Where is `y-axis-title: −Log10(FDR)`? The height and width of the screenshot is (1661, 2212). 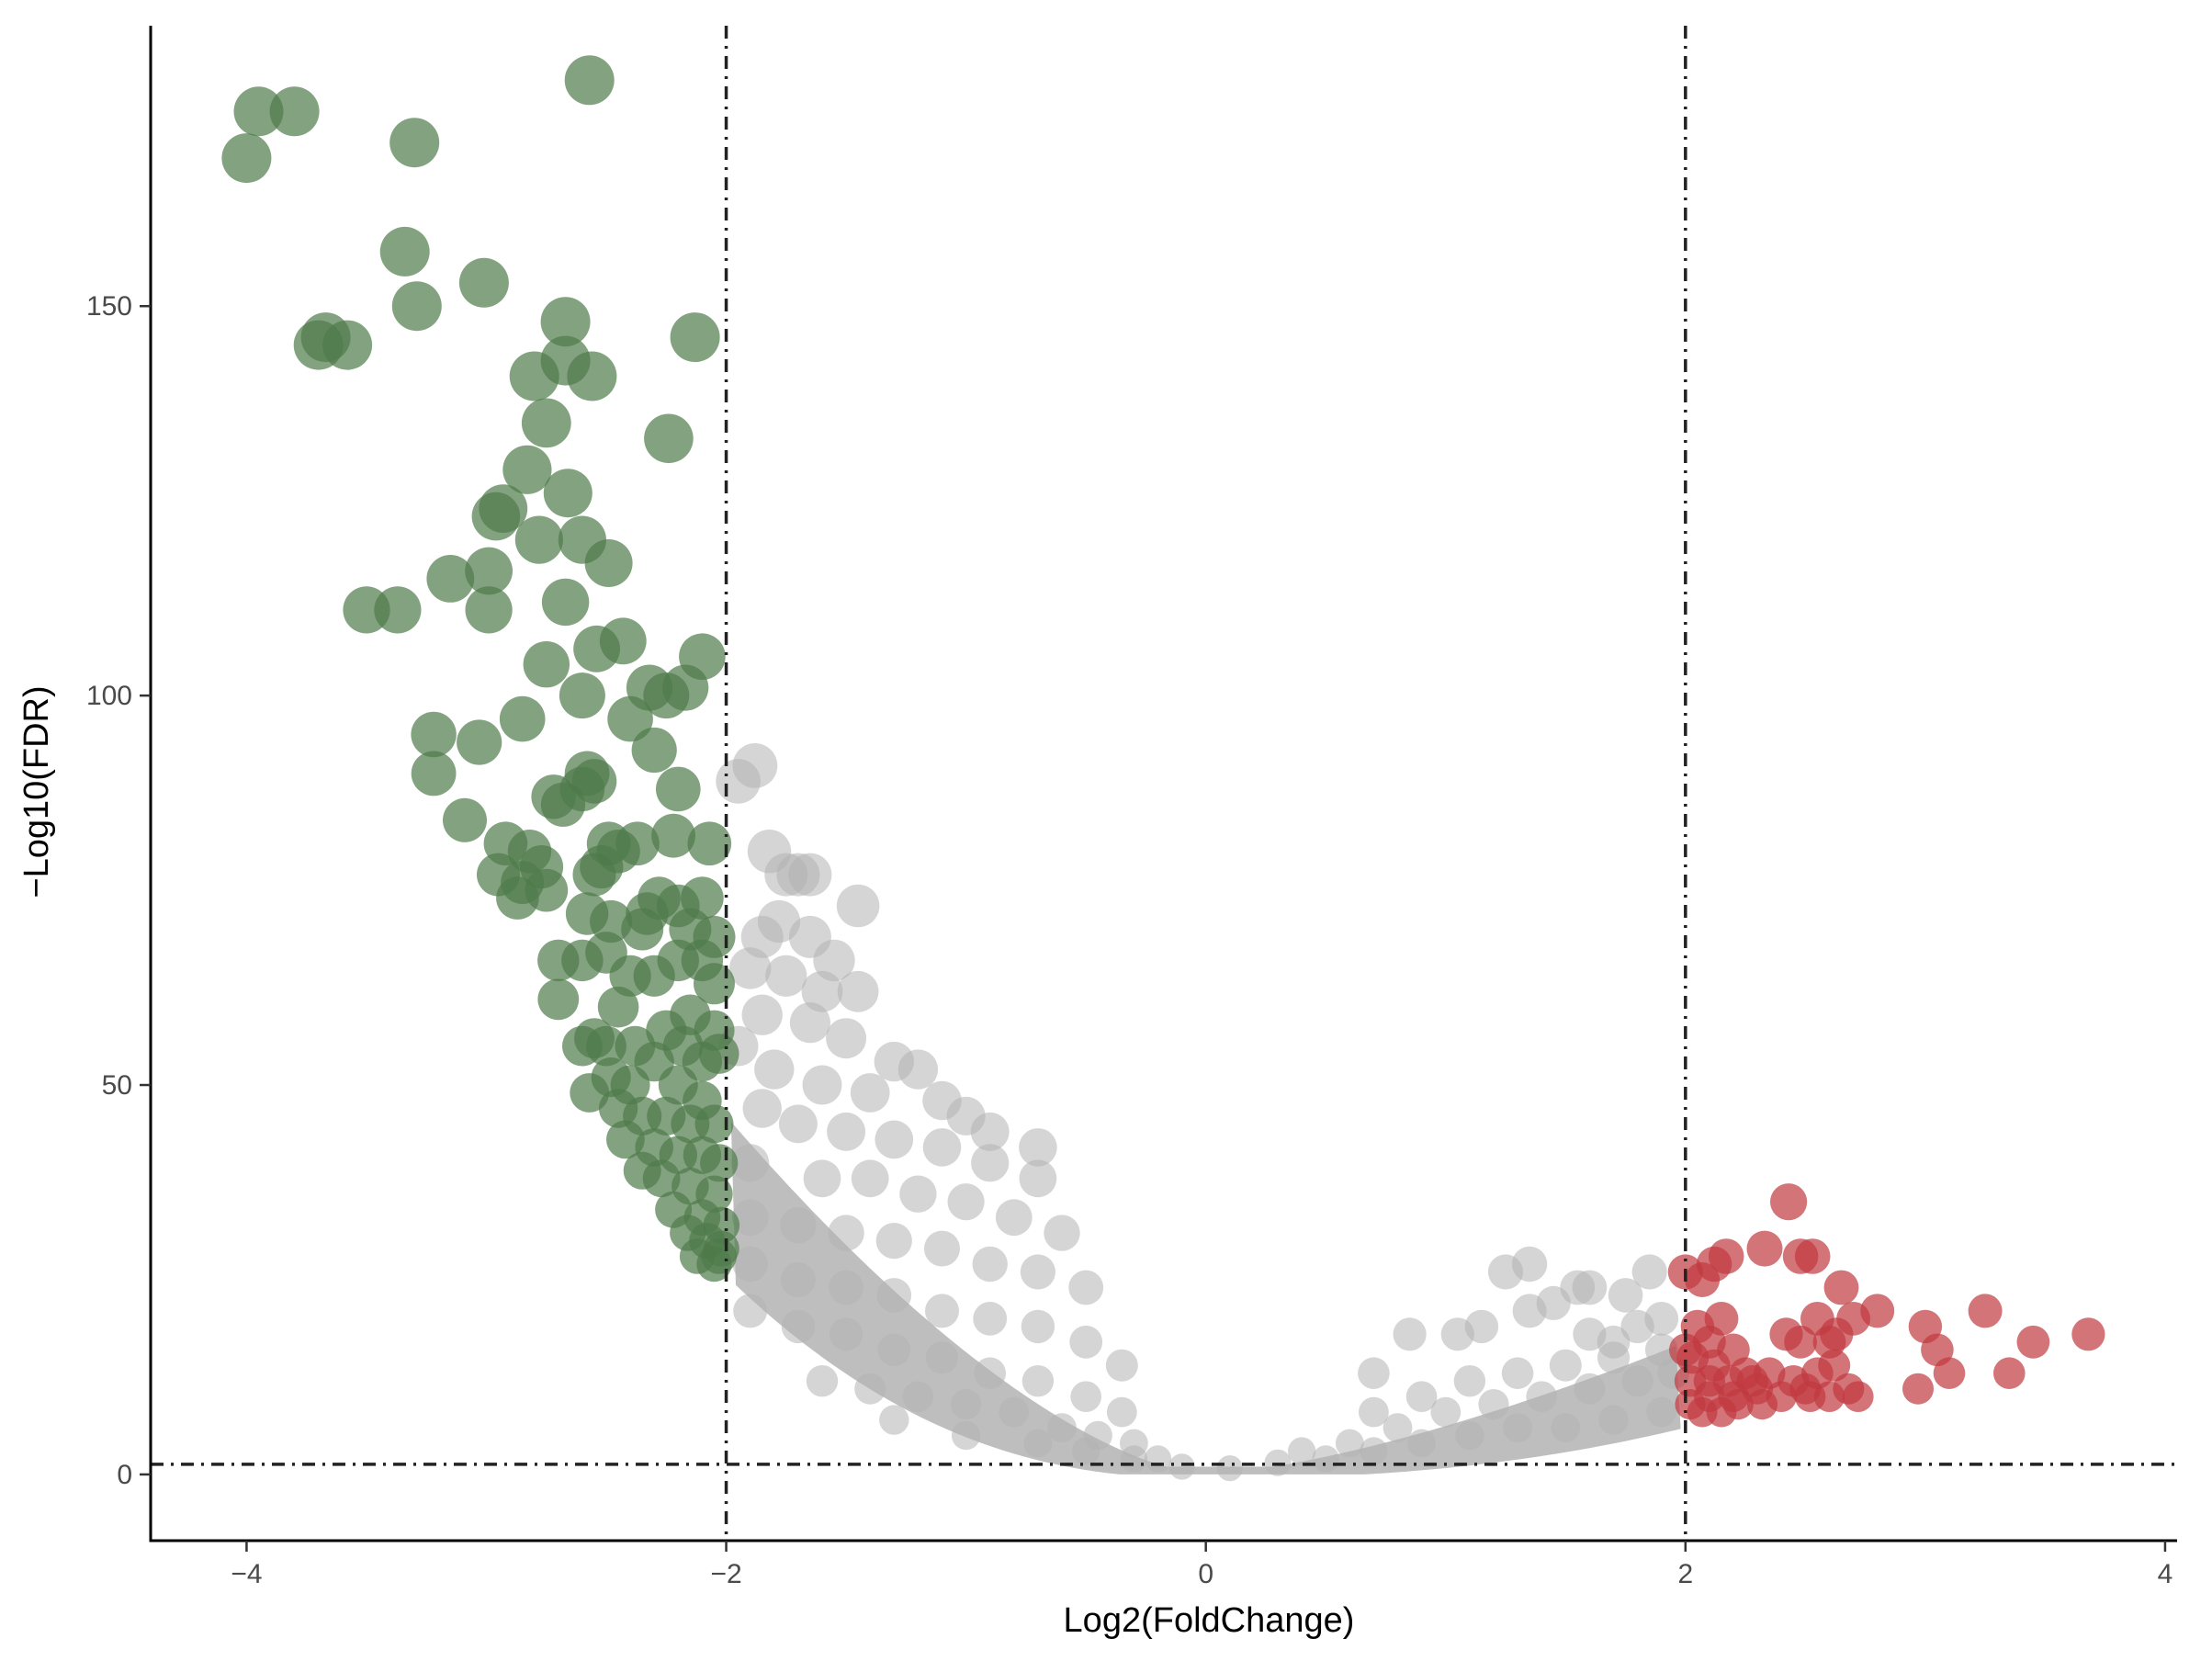
y-axis-title: −Log10(FDR) is located at coordinates (36, 792).